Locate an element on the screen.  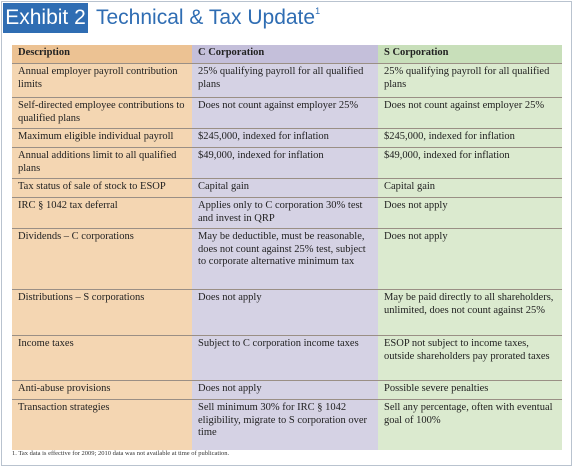
table-cell: Anti-abuse provisions is located at coordinates (102, 390).